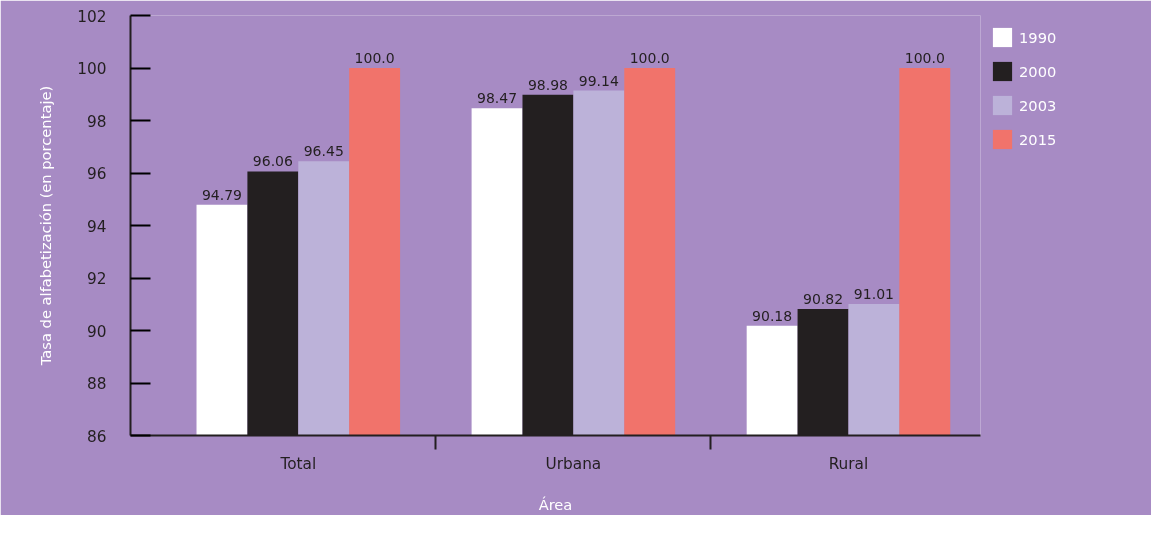 This screenshot has height=547, width=1151. Describe the element at coordinates (772, 315) in the screenshot. I see `data-label: 90.18` at that location.